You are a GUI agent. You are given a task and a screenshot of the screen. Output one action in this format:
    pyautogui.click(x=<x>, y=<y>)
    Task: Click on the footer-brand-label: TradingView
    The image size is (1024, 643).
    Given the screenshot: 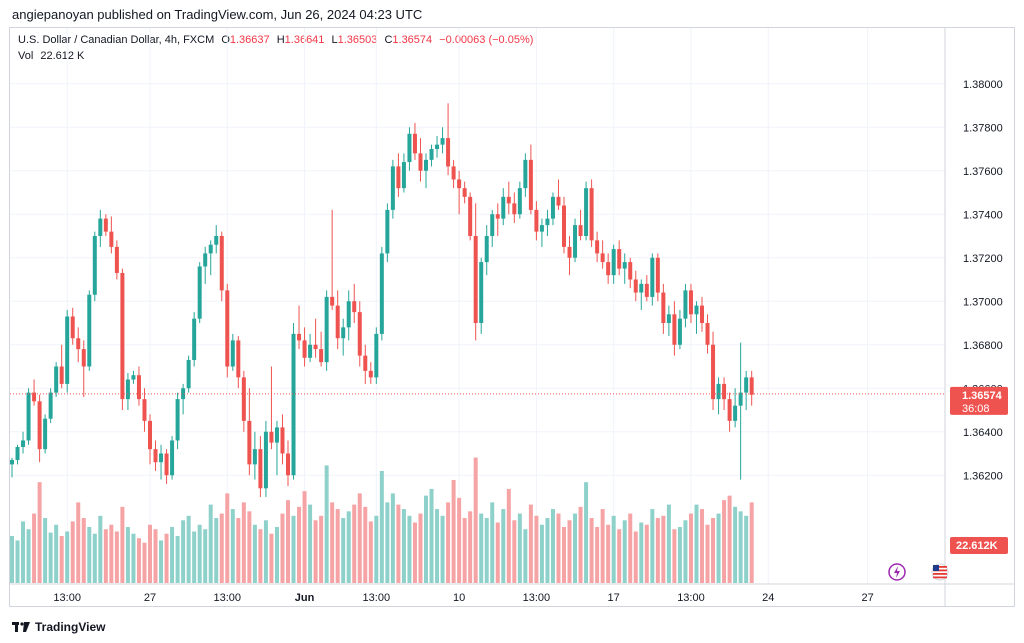 What is the action you would take?
    pyautogui.click(x=70, y=627)
    